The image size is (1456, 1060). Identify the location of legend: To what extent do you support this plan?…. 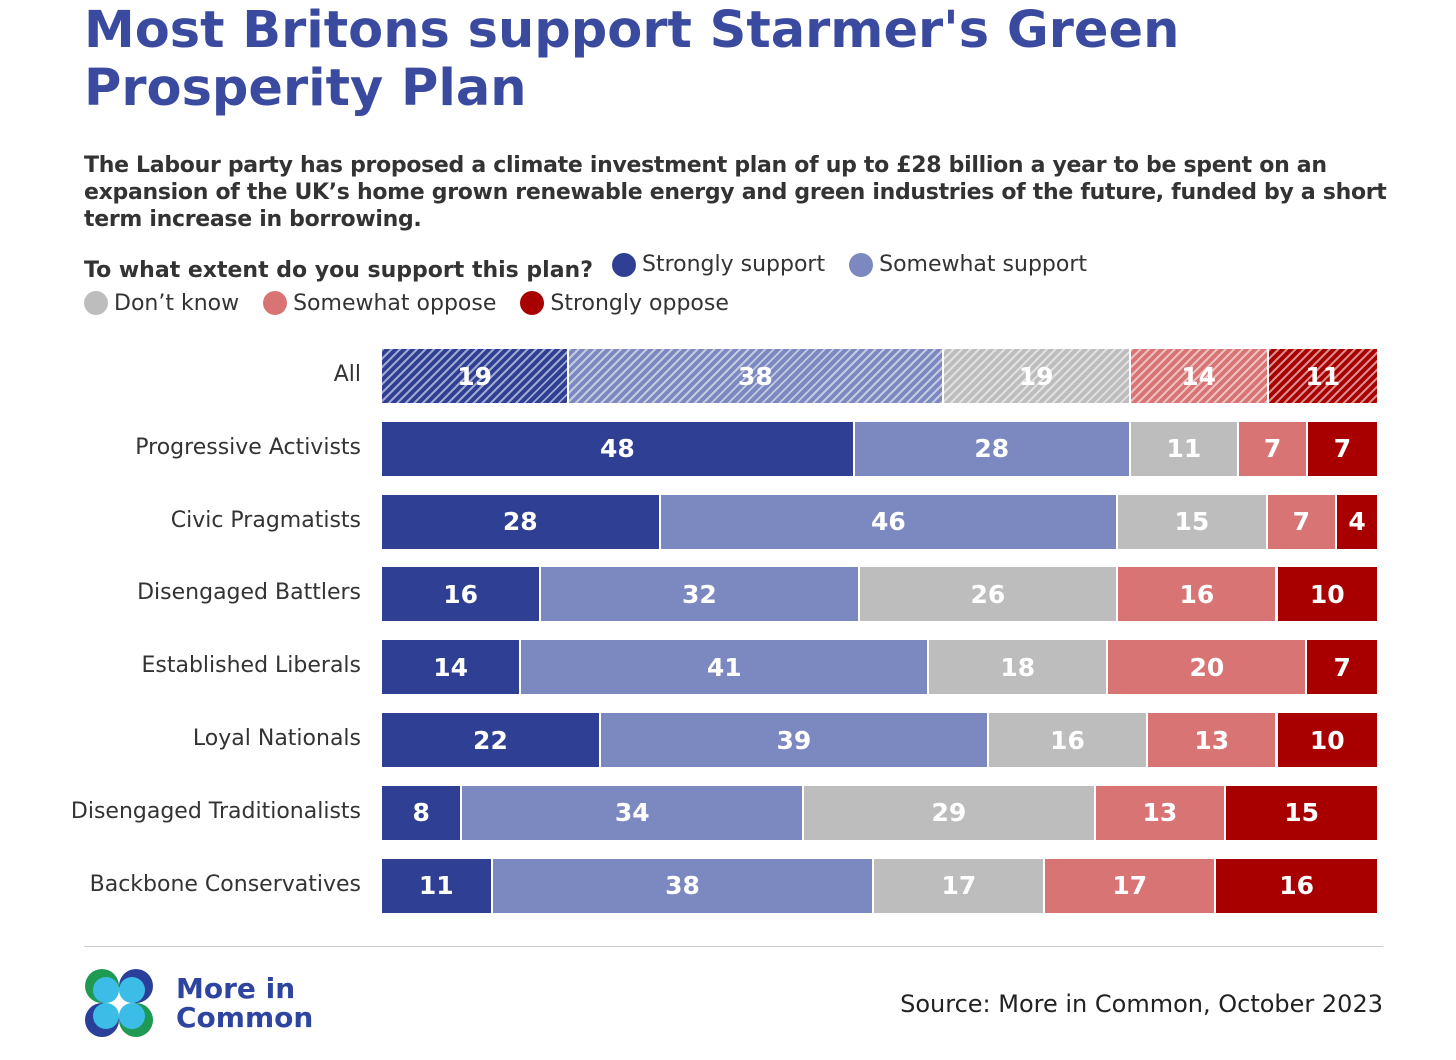
(684, 286).